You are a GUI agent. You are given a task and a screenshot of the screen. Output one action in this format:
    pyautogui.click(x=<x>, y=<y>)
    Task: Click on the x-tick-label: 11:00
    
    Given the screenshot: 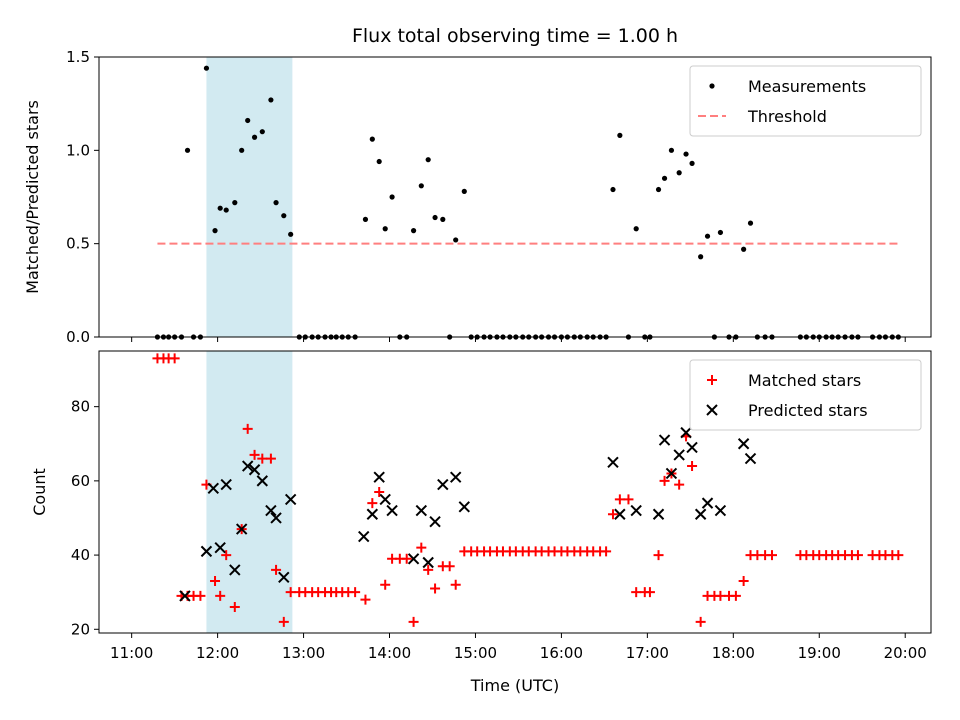 What is the action you would take?
    pyautogui.click(x=131, y=653)
    